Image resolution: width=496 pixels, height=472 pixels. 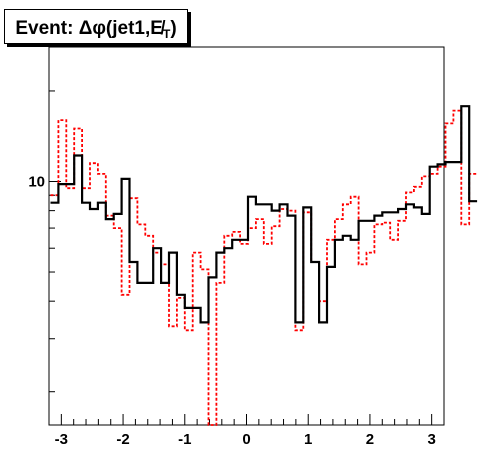 I want to click on chart-title-box: Event: Δφ(jet1,E̸T), so click(x=96, y=26).